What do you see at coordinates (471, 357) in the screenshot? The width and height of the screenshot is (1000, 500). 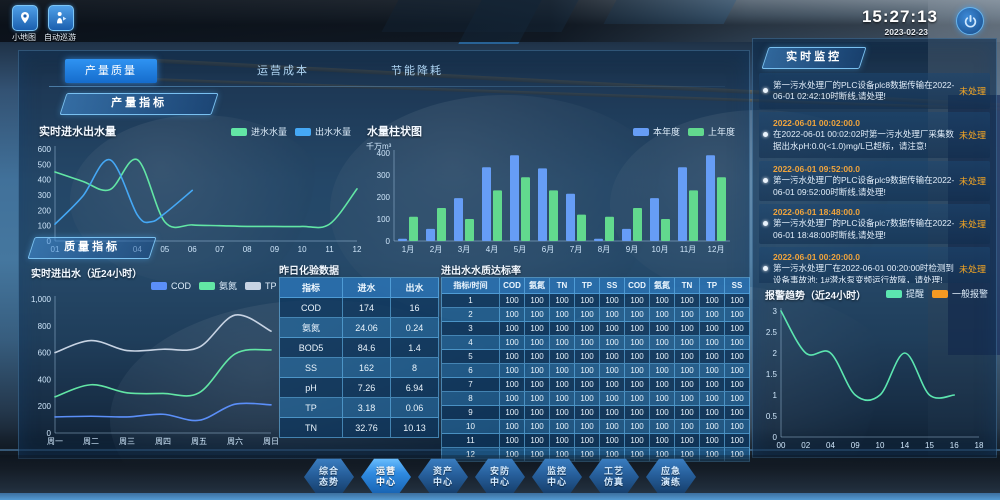 I see `table-cell: 5` at bounding box center [471, 357].